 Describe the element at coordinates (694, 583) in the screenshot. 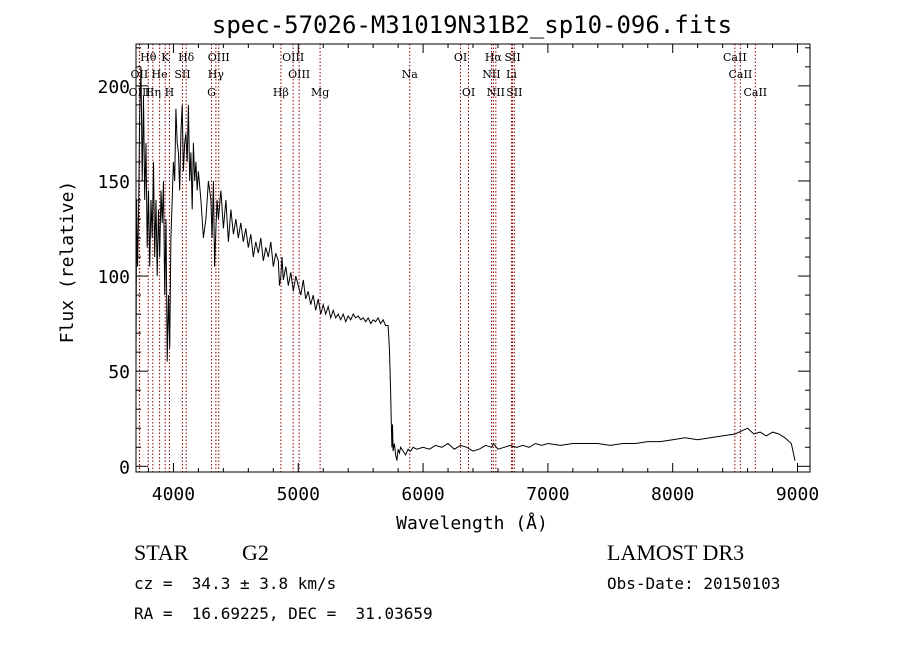

I see `observation-date: Obs-Date: 20150103` at that location.